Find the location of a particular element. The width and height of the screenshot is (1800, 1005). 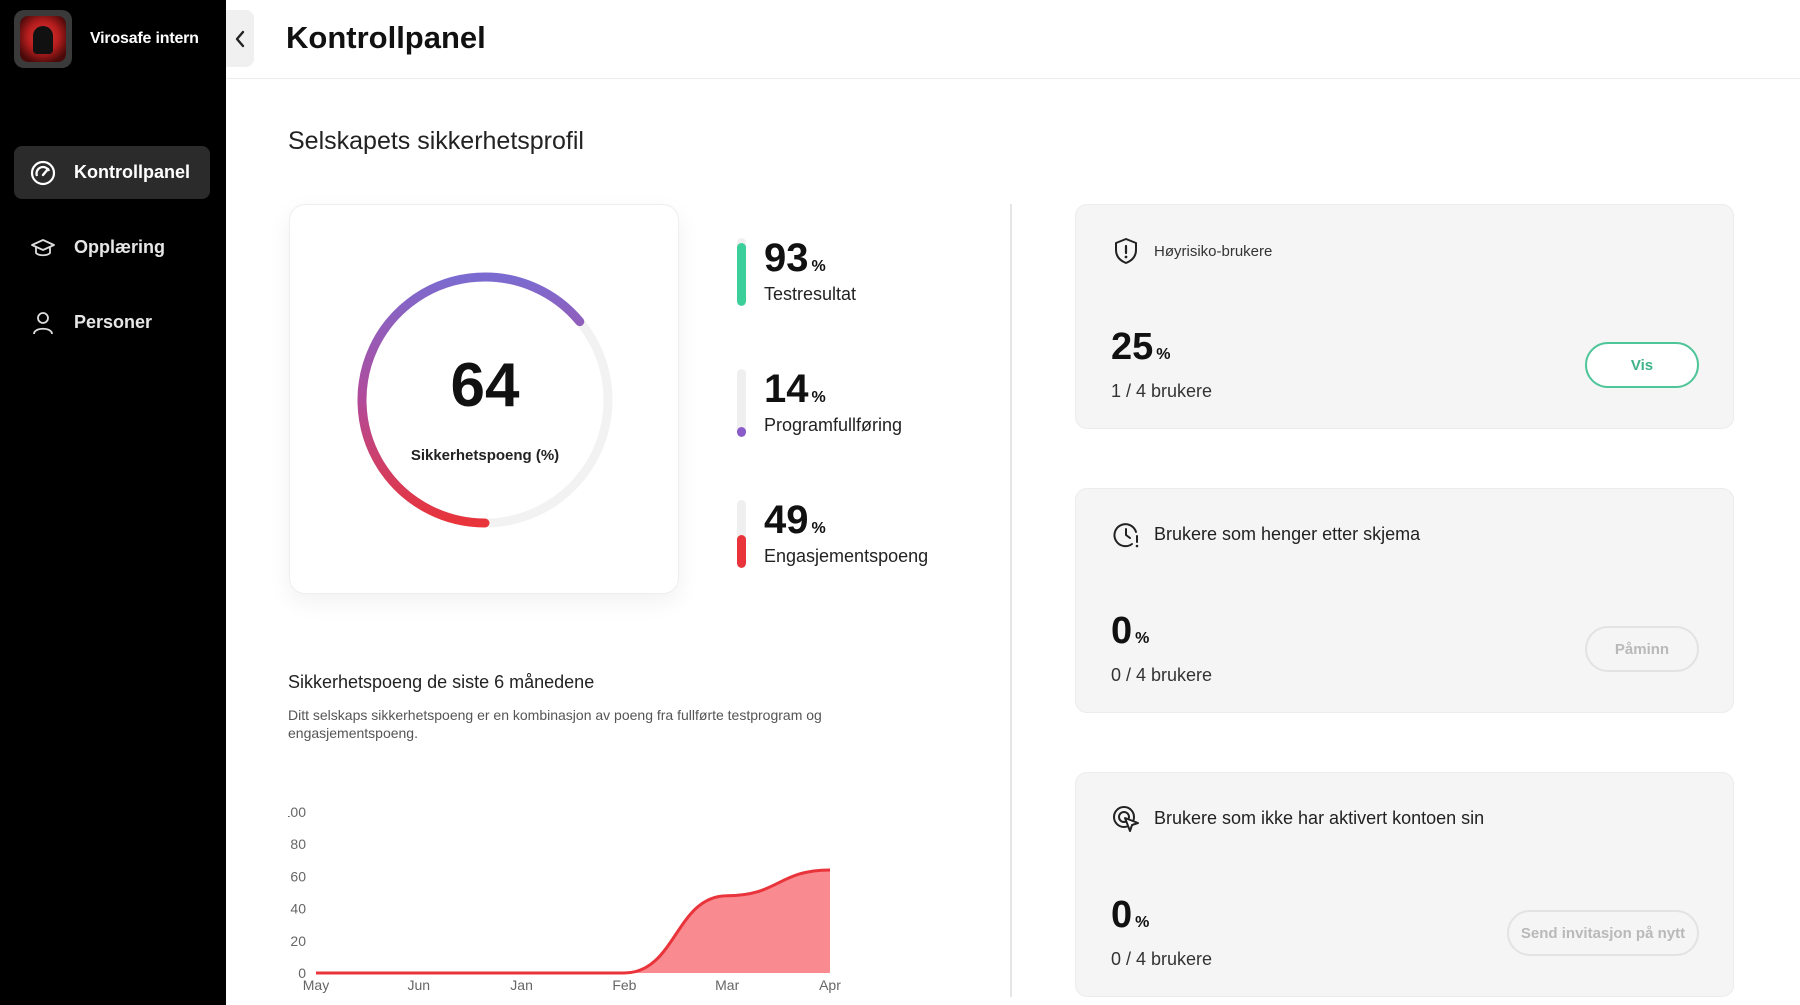

sidebar-item-kontrollpanel: Kontrollpanel is located at coordinates (112, 172).